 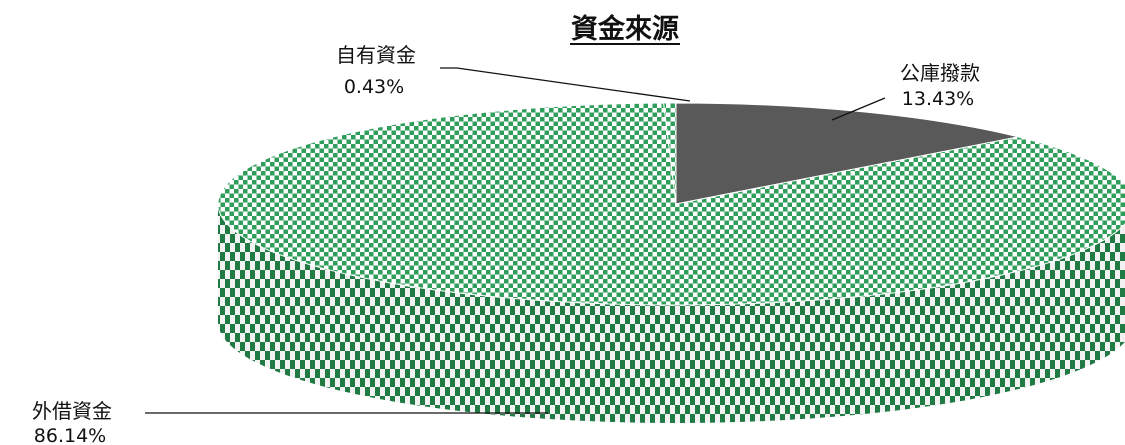 What do you see at coordinates (858, 109) in the screenshot?
I see `leader-line-public-fund` at bounding box center [858, 109].